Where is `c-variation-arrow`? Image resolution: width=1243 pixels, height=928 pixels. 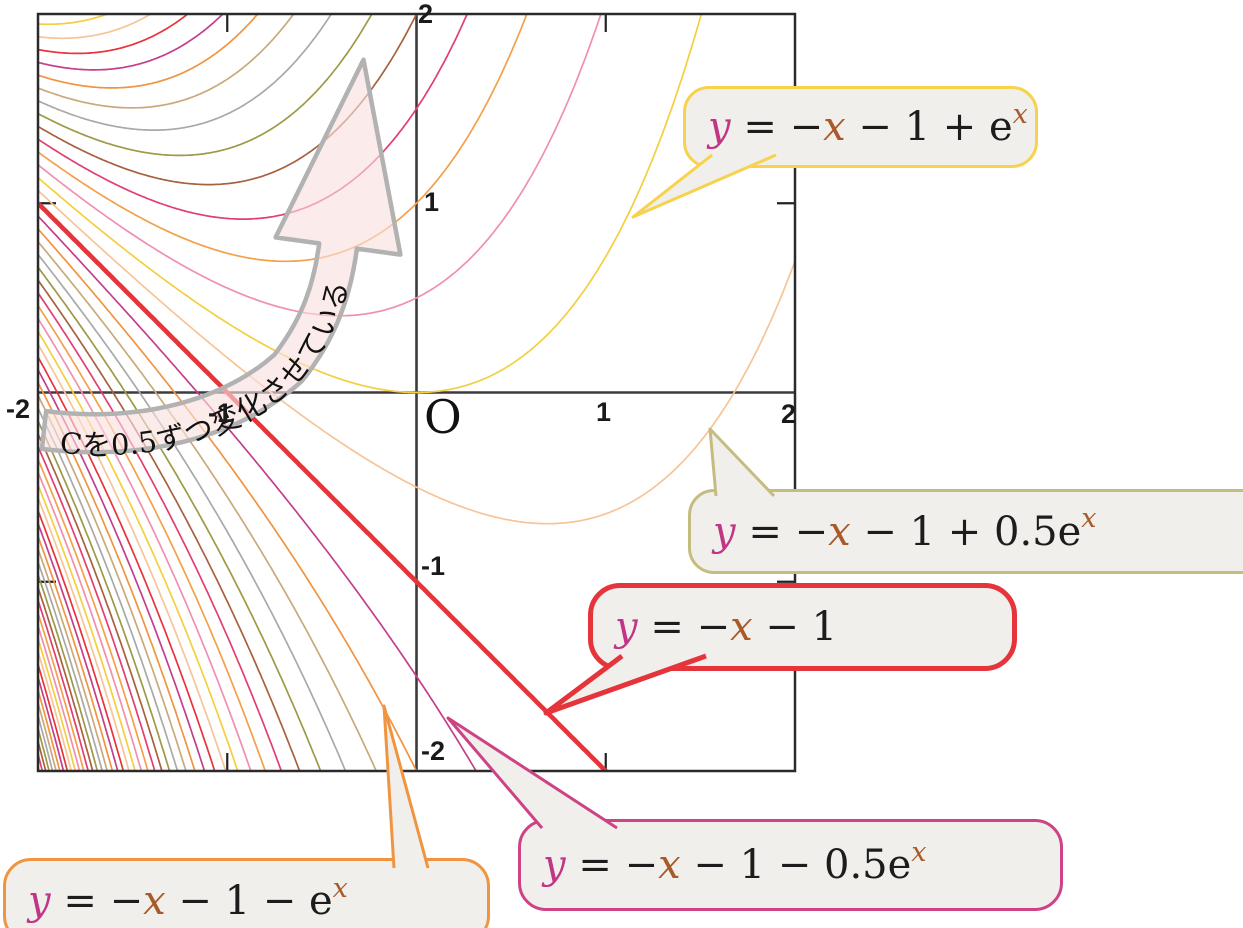 c-variation-arrow is located at coordinates (221, 256).